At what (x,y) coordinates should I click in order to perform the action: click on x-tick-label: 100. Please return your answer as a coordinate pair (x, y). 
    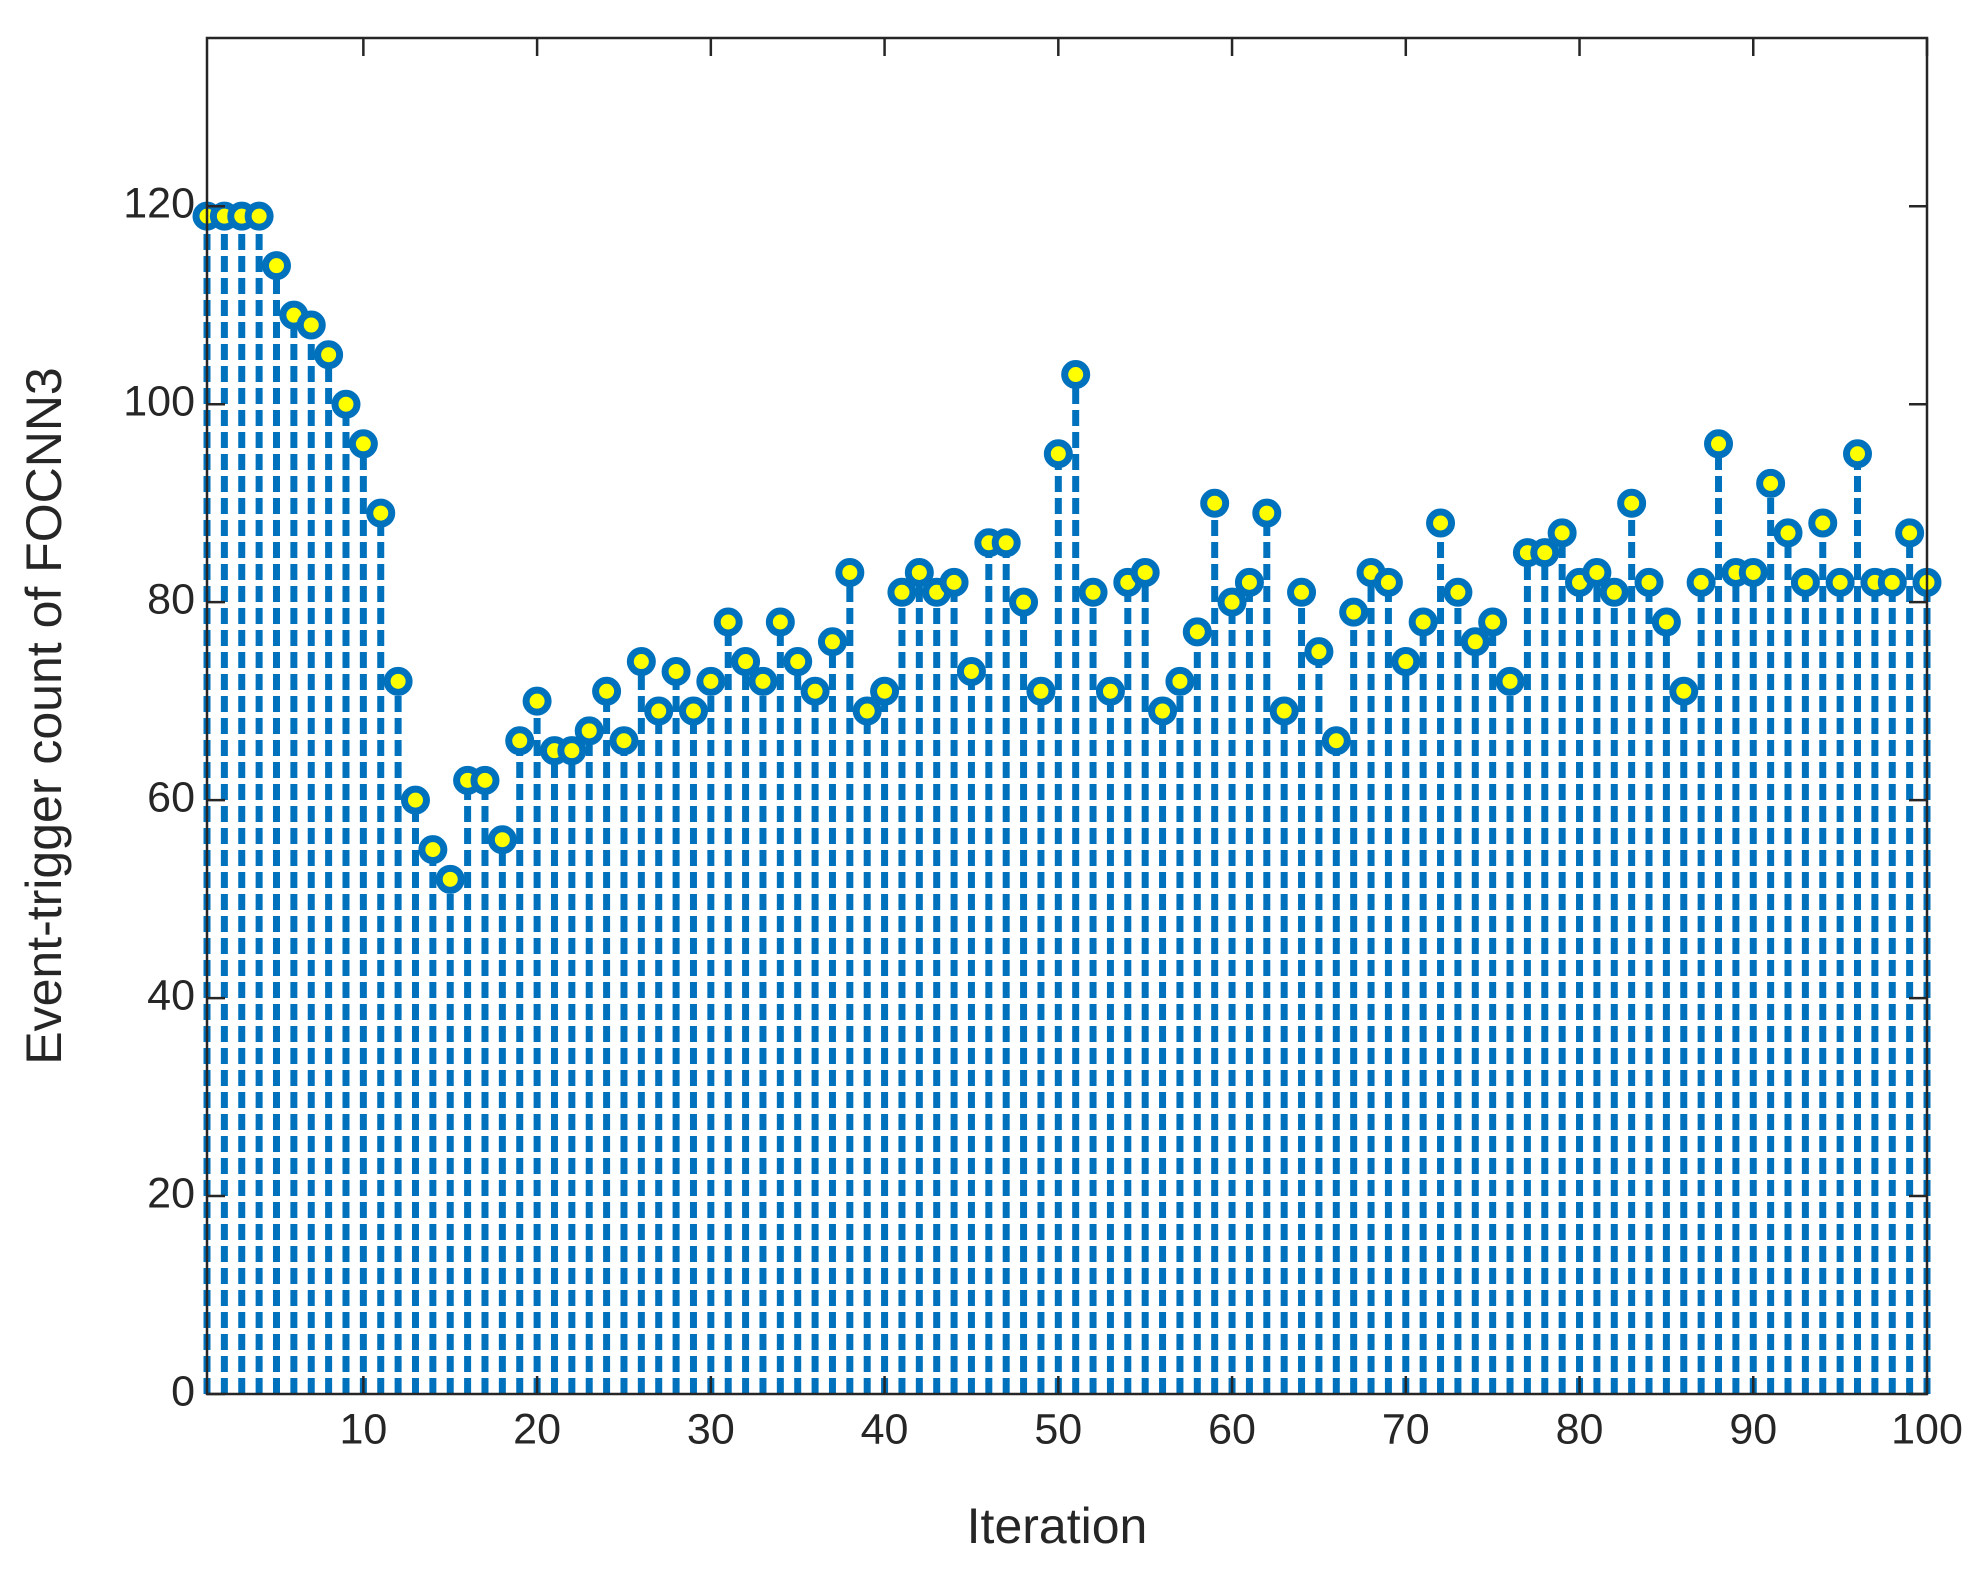
    Looking at the image, I should click on (1927, 1429).